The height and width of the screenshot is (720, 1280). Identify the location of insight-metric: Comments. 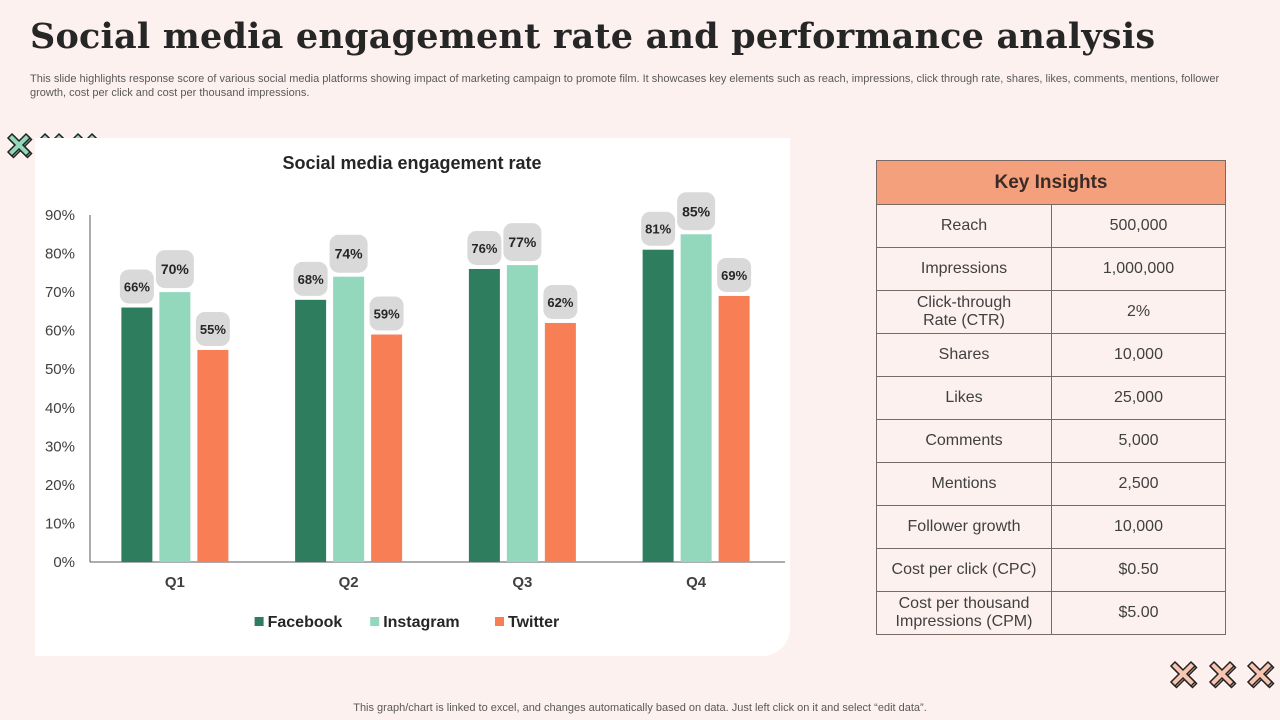
(964, 441).